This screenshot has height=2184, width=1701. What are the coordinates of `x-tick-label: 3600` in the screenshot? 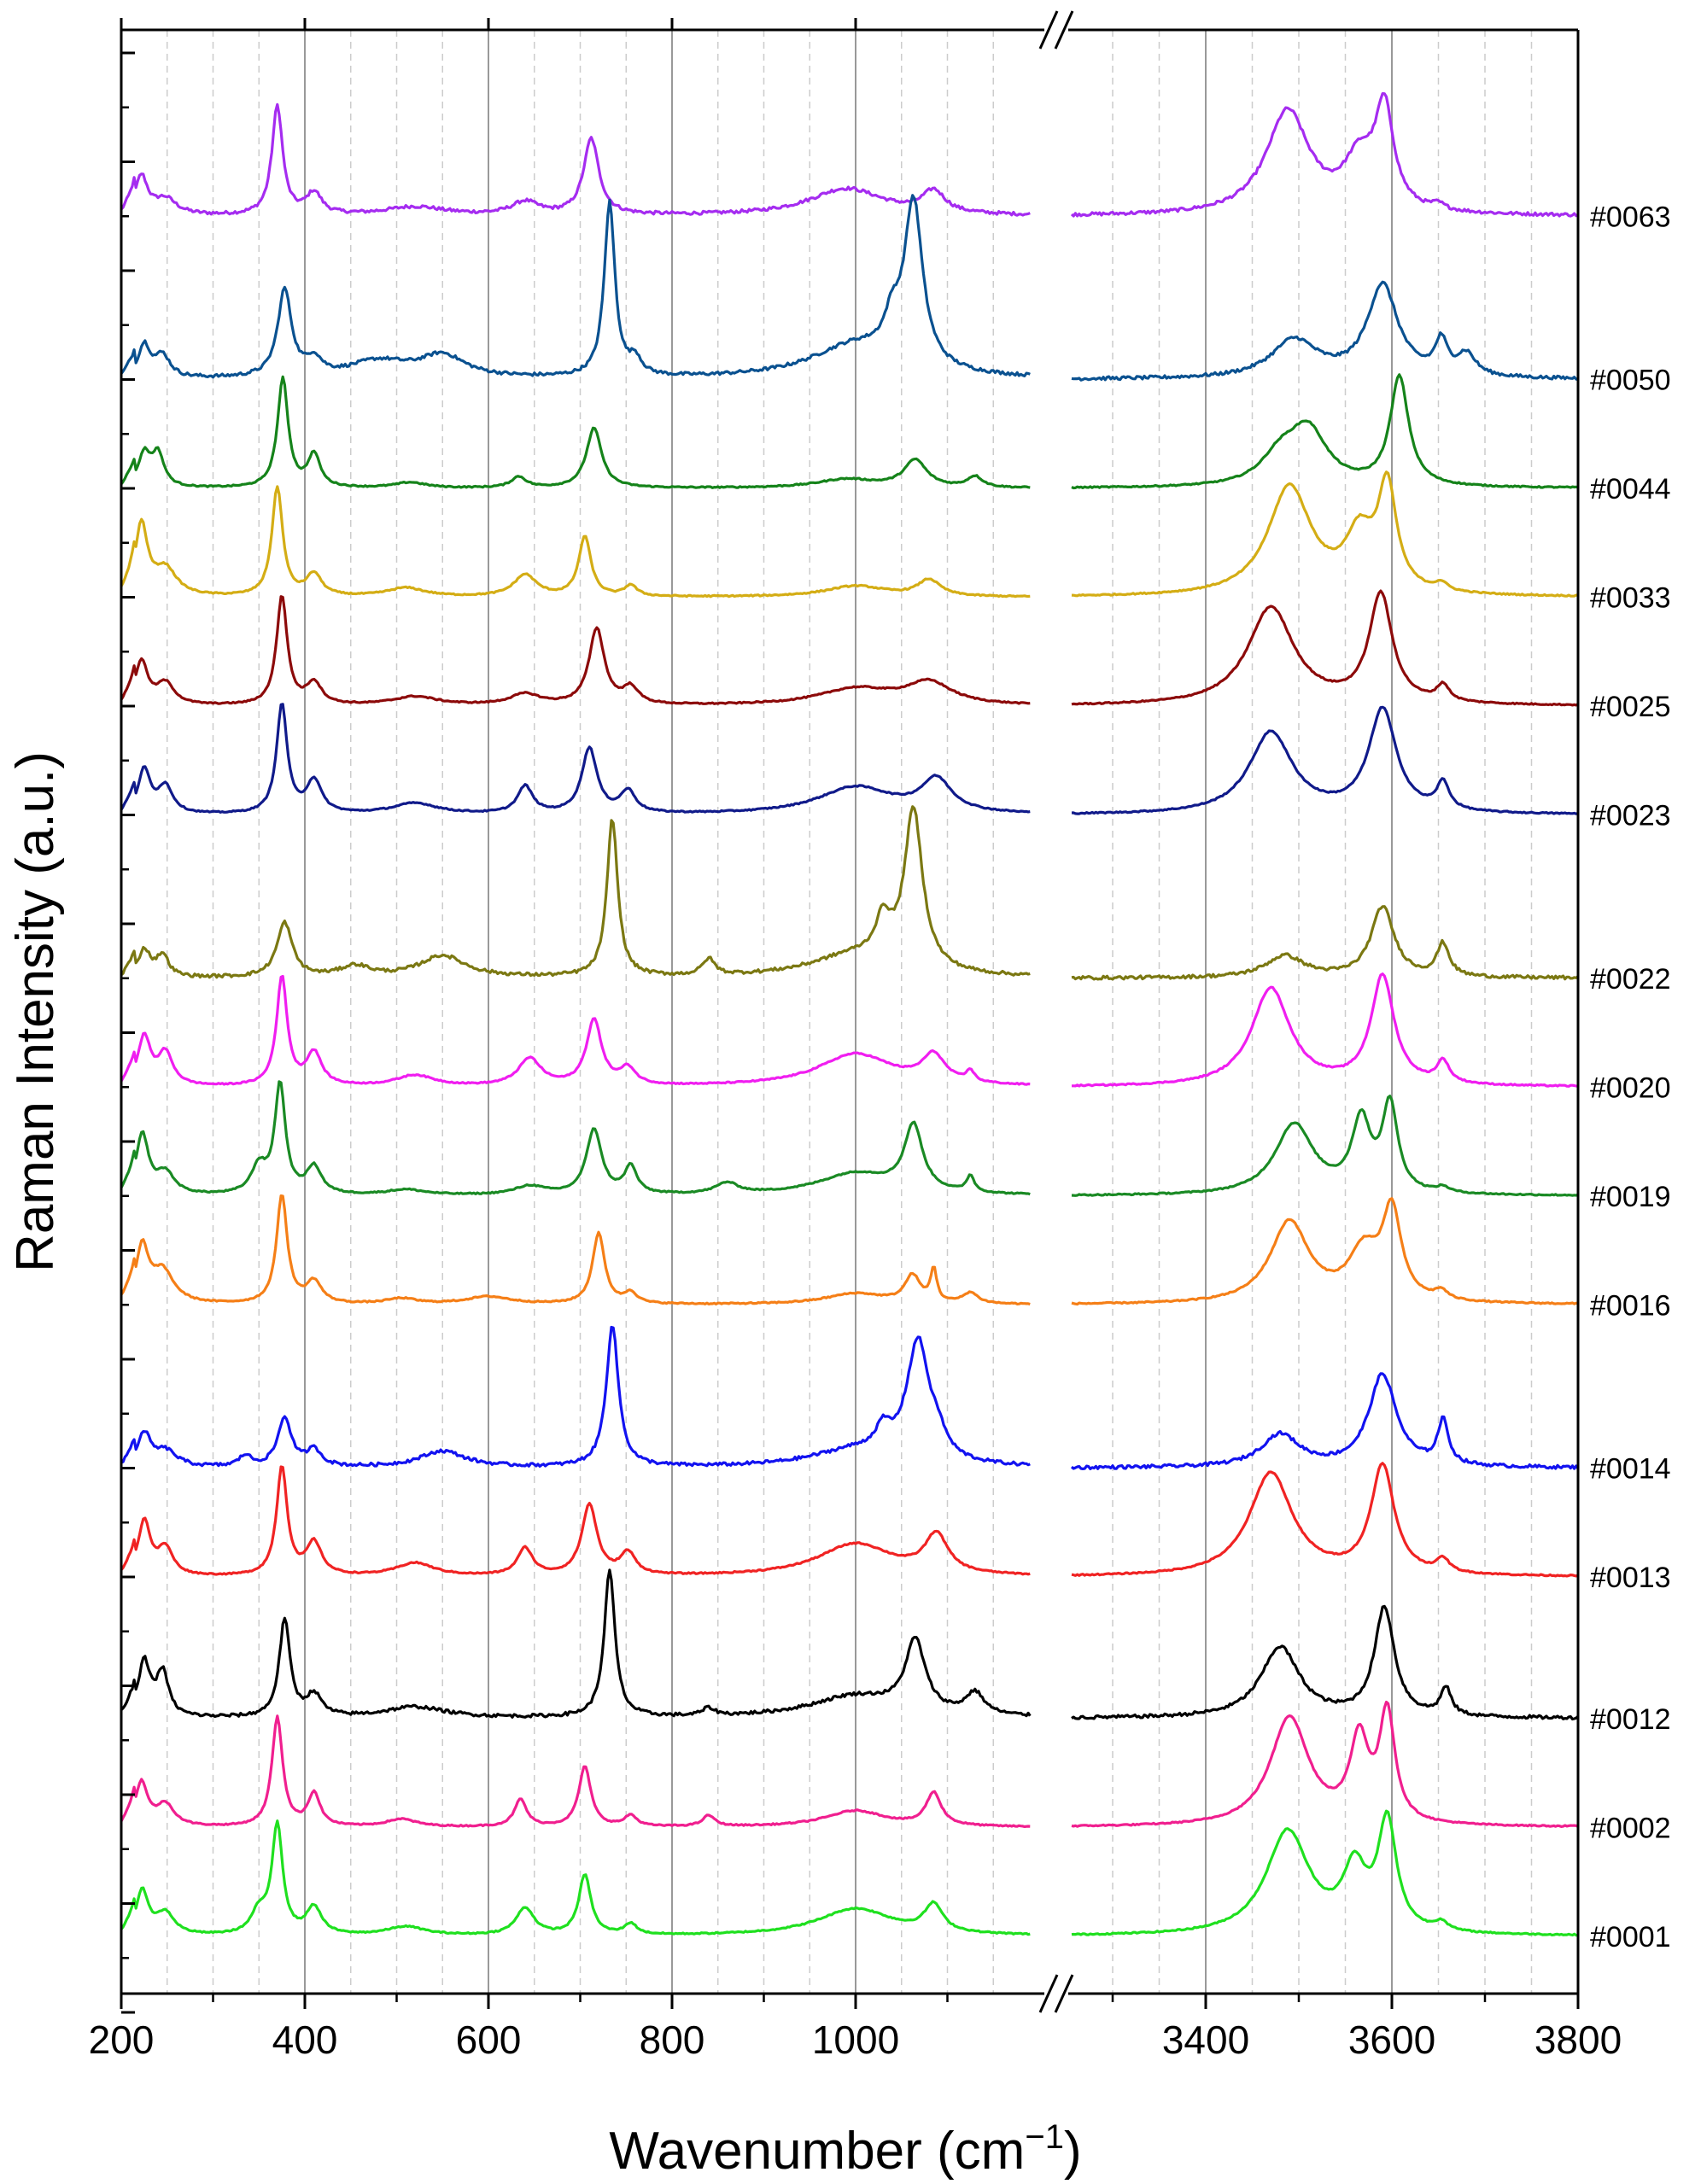 It's located at (1391, 2040).